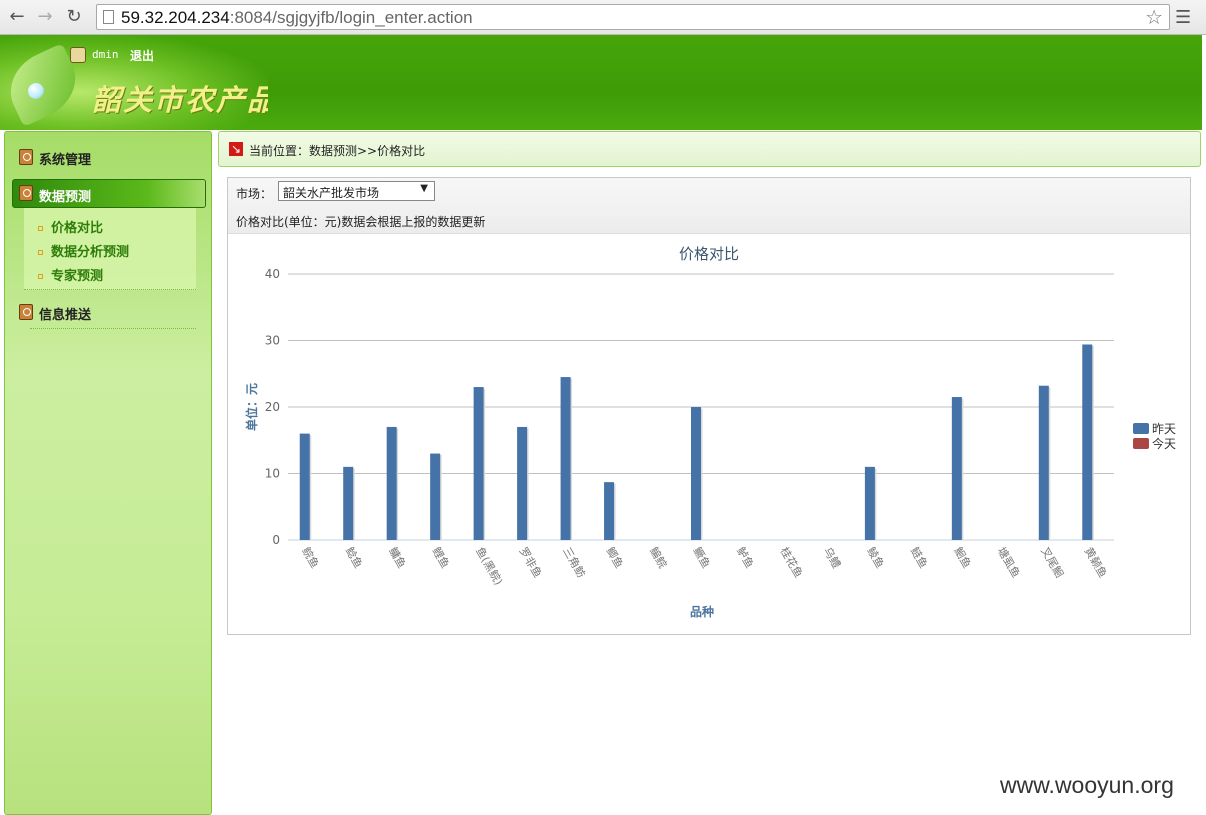 This screenshot has height=815, width=1206. What do you see at coordinates (175, 17) in the screenshot?
I see `url-host: 59.32.204.234` at bounding box center [175, 17].